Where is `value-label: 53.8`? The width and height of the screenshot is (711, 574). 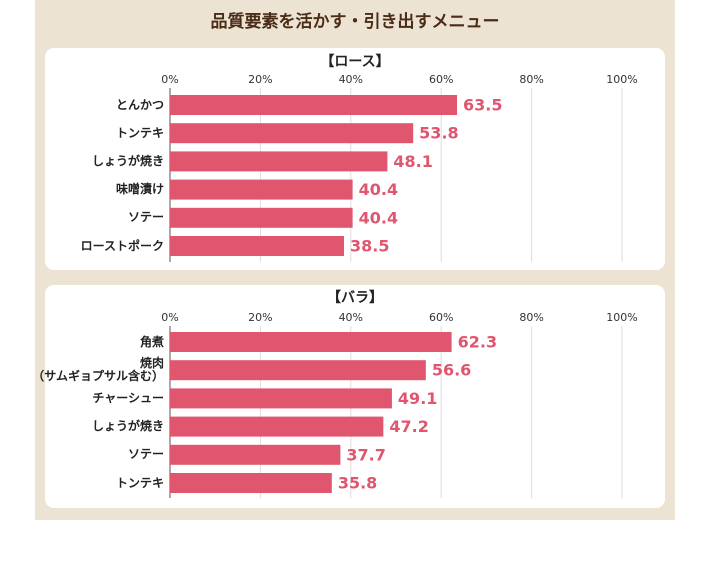 value-label: 53.8 is located at coordinates (438, 133).